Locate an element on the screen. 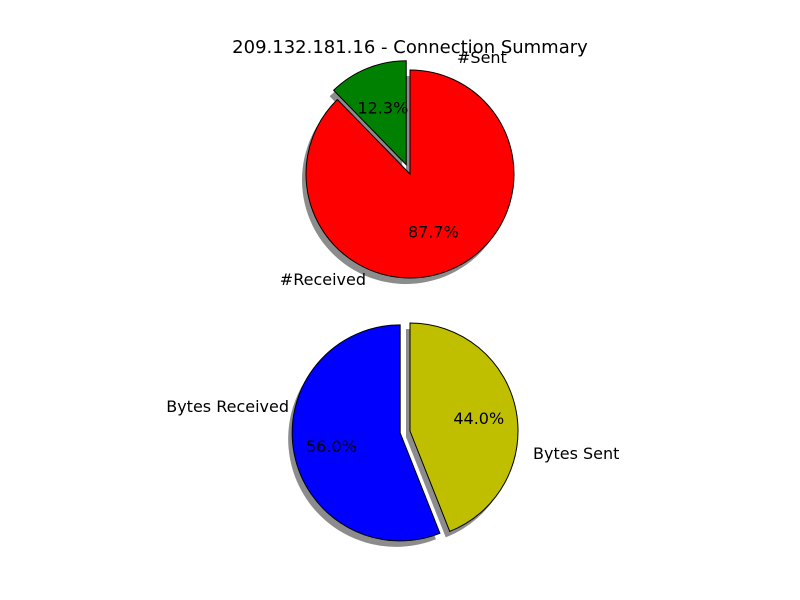 This screenshot has width=800, height=600. slice-percent-bytes-sent: 56.0% is located at coordinates (331, 446).